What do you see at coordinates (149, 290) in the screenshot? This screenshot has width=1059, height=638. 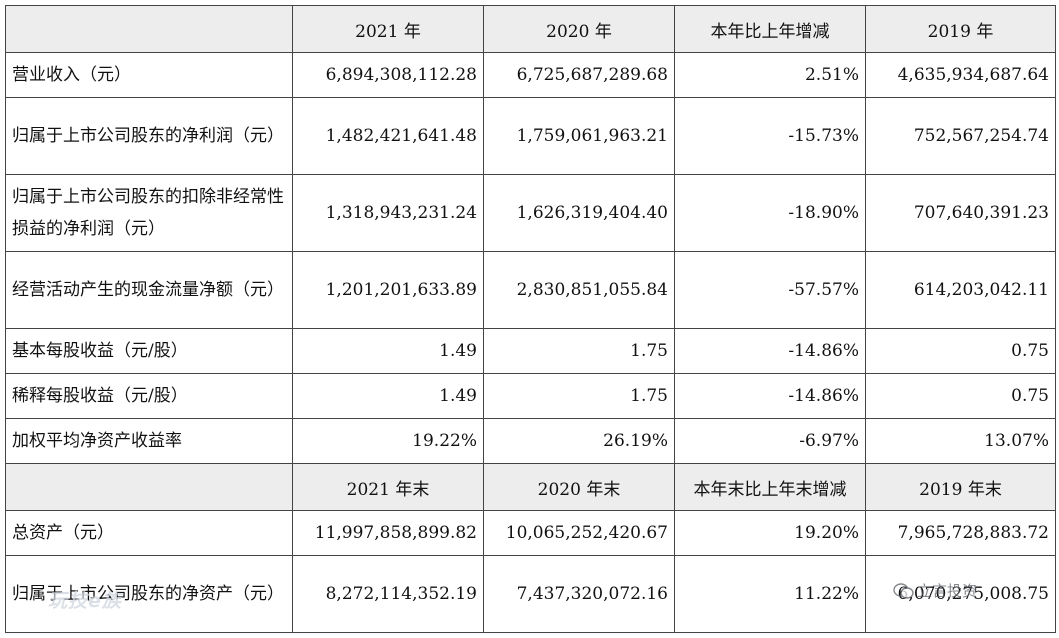 I see `row-label: 经营活动产生的现金流量净额（元）` at bounding box center [149, 290].